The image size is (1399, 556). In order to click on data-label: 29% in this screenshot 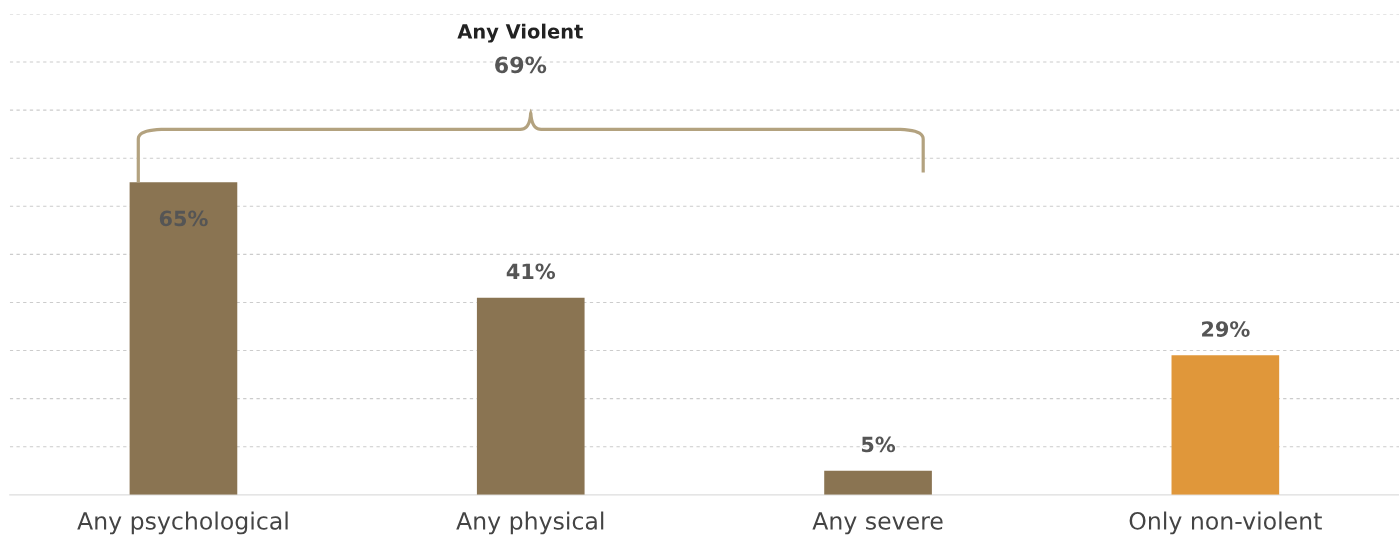, I will do `click(1226, 329)`.